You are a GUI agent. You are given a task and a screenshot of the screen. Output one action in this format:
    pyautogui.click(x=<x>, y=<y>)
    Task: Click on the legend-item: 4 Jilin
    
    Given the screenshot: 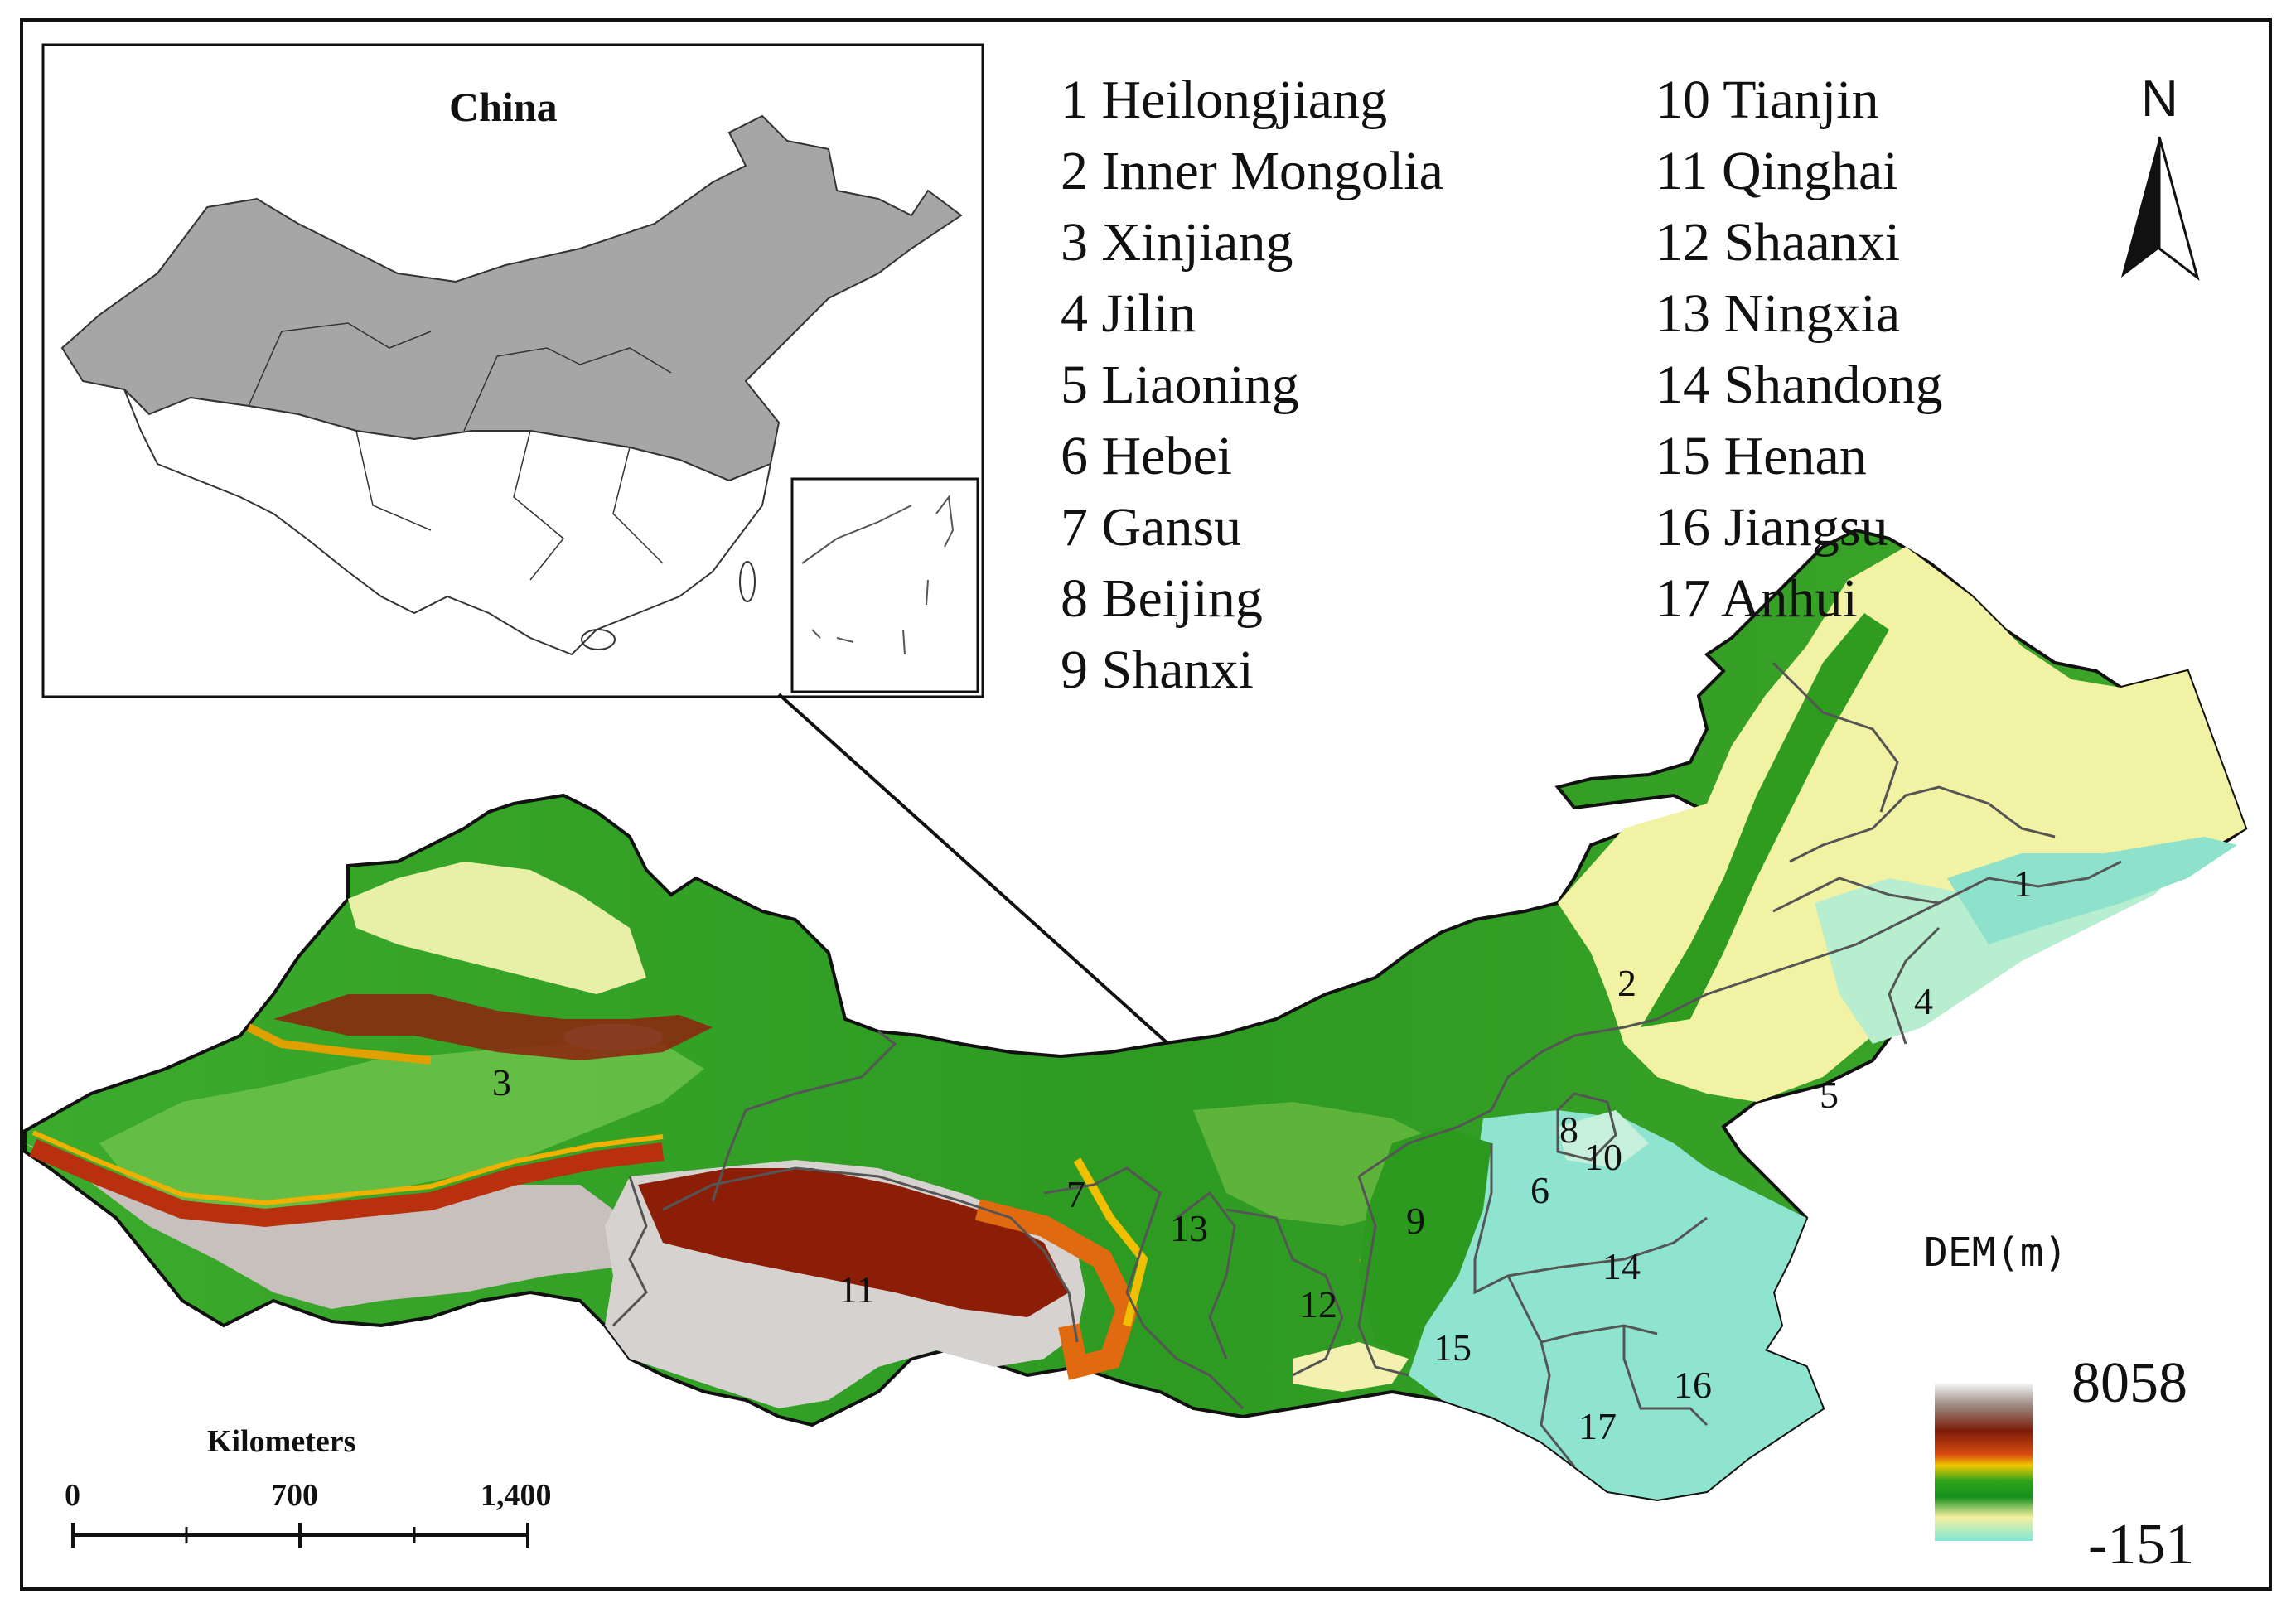 What is the action you would take?
    pyautogui.click(x=1128, y=313)
    